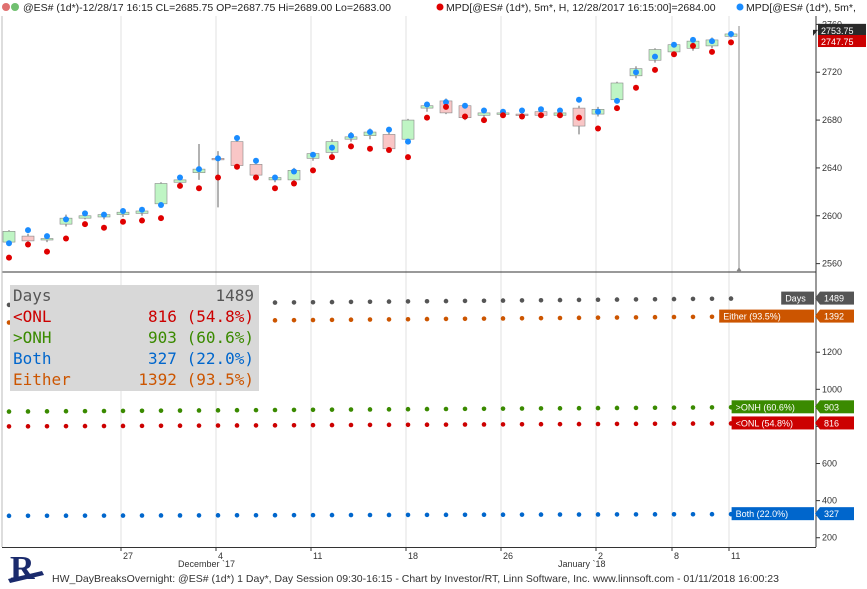 The width and height of the screenshot is (867, 589). Describe the element at coordinates (795, 299) in the screenshot. I see `series-name: Days` at that location.